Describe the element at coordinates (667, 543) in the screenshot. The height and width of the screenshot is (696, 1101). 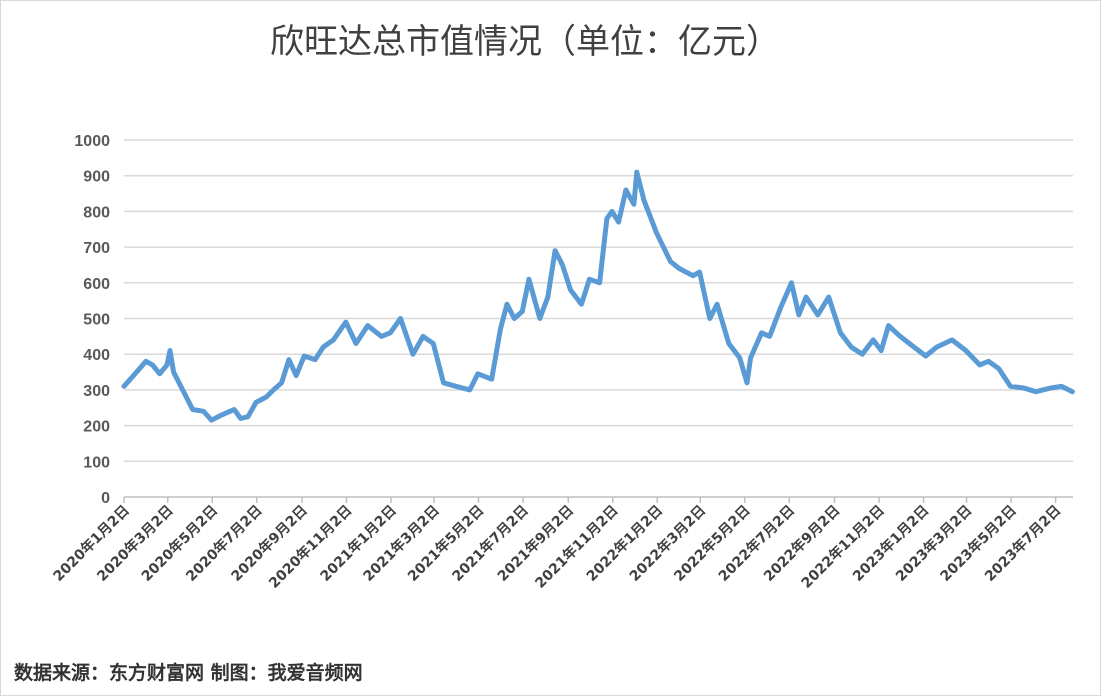
I see `x-tick-label: 2022年3月2日` at that location.